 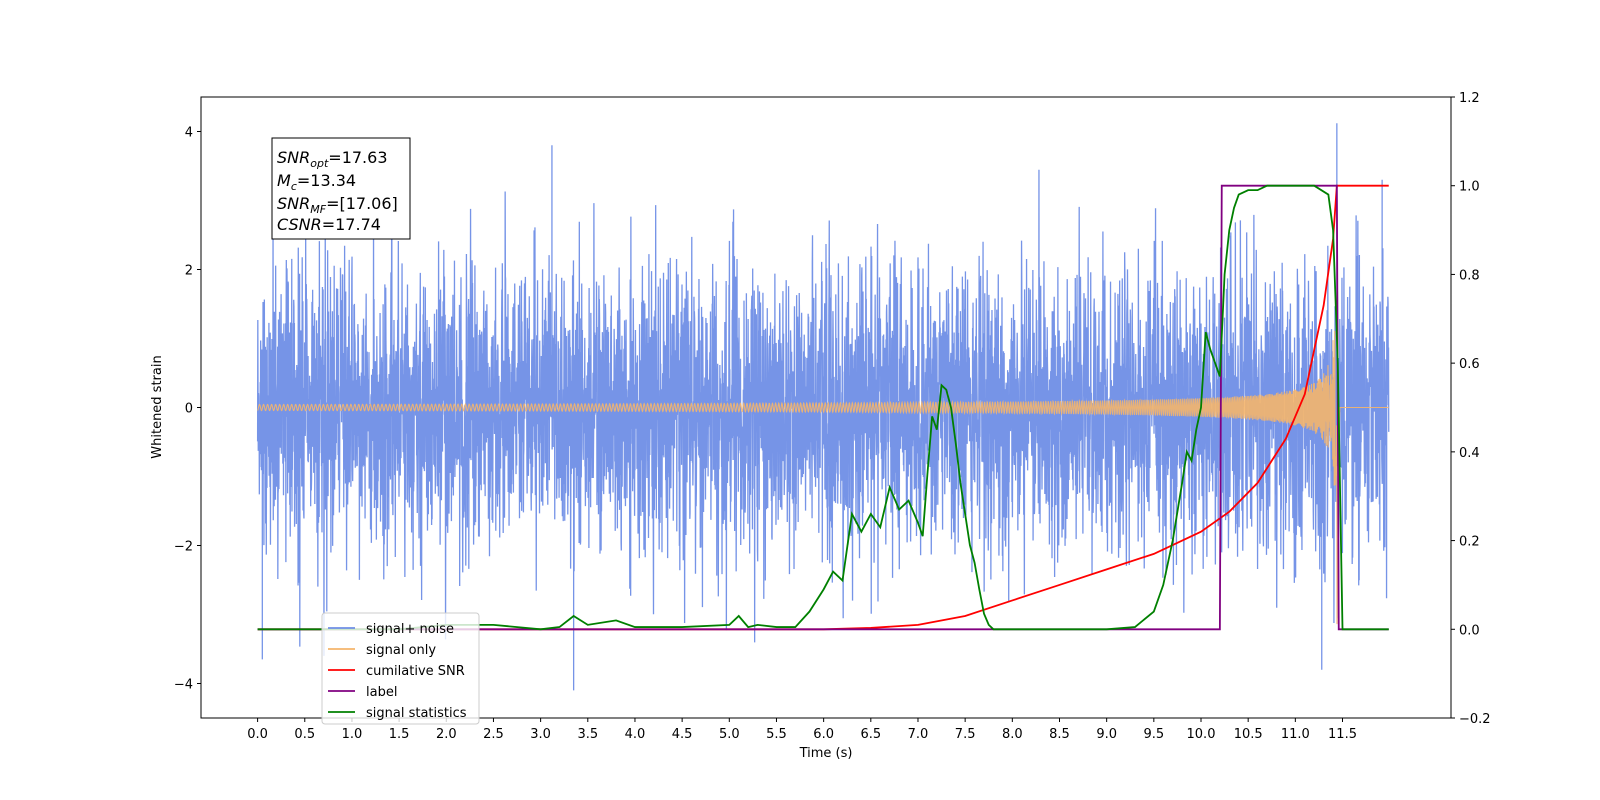 I want to click on annotation-snr-mf: SNRMF=[17.06], so click(x=337, y=205).